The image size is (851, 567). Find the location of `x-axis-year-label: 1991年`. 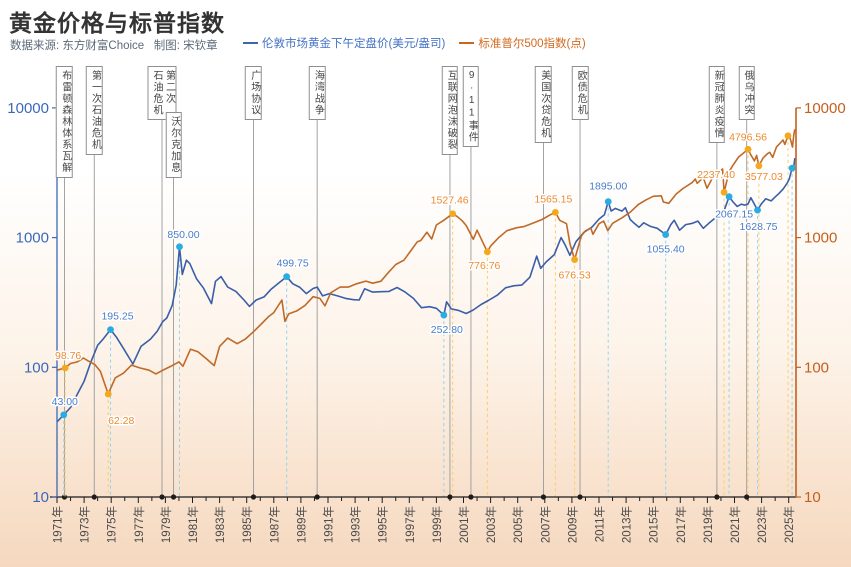

x-axis-year-label: 1991年 is located at coordinates (329, 524).